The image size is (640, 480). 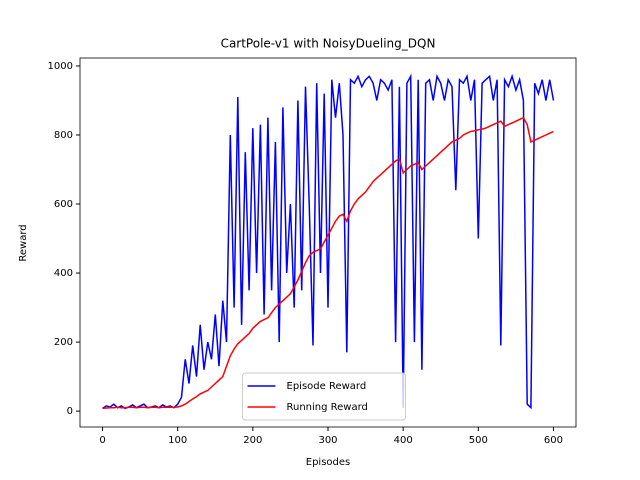 I want to click on y-tick-label: 800, so click(x=63, y=135).